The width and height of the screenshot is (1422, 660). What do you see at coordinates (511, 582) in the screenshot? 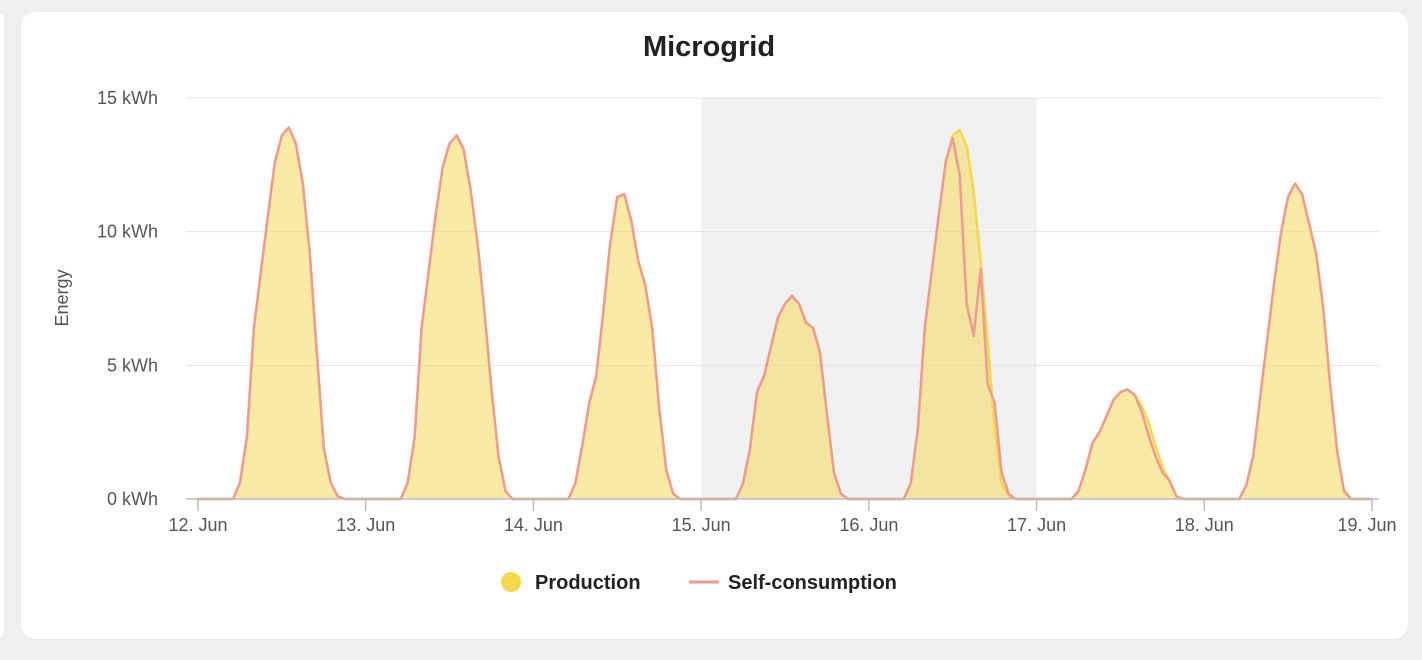
I see `legend-production-marker` at bounding box center [511, 582].